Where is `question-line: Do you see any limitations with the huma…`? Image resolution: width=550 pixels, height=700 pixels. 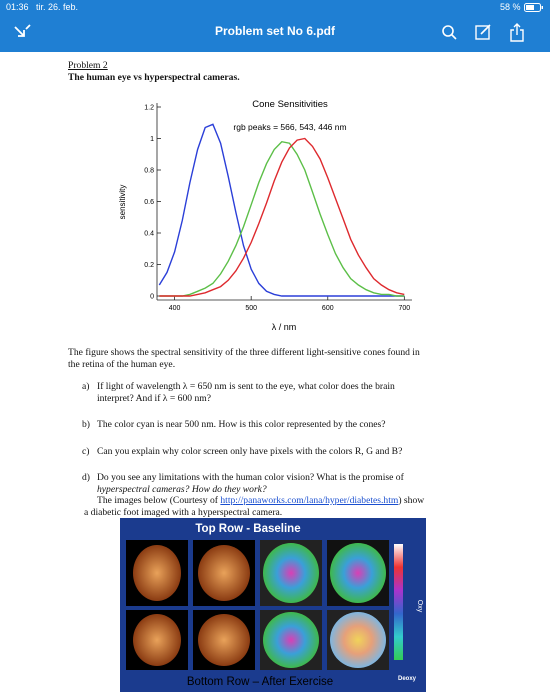
question-line: Do you see any limitations with the huma… is located at coordinates (250, 477).